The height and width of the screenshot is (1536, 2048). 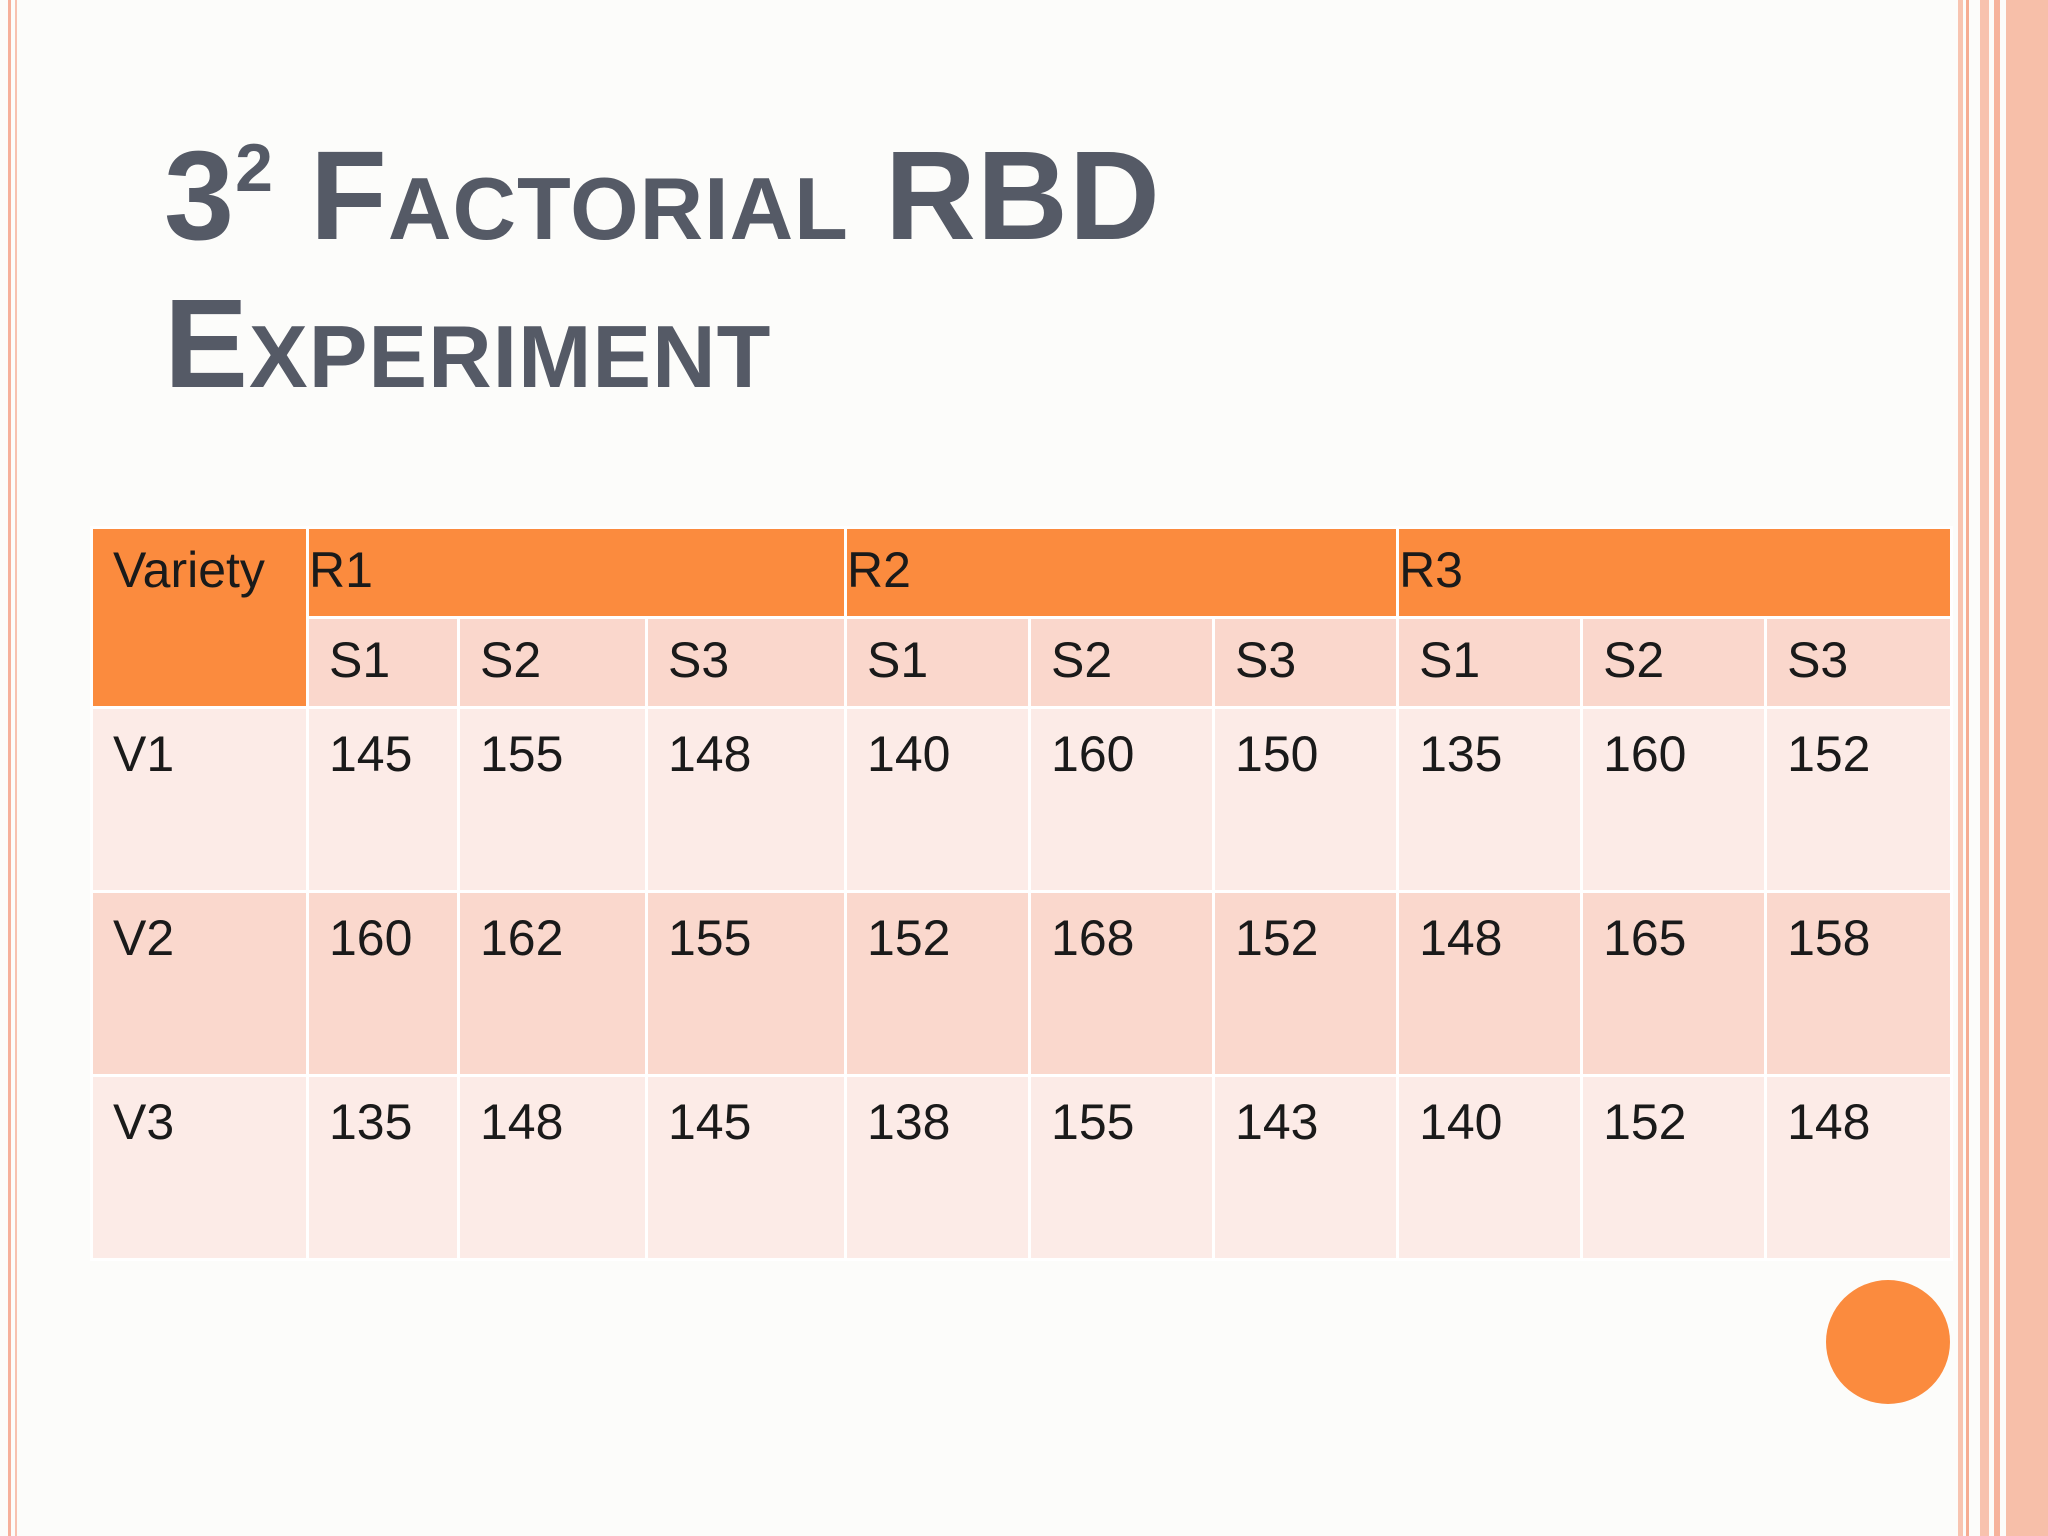 I want to click on title-line1: Factorial RBD, so click(x=735, y=195).